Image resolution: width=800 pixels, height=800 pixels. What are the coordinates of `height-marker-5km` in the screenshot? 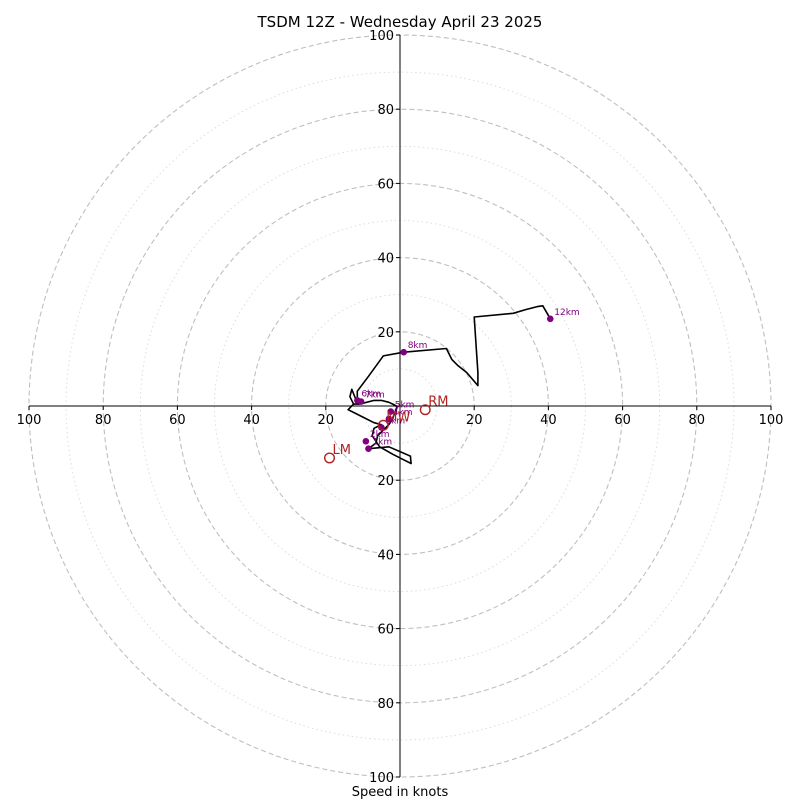 It's located at (391, 411).